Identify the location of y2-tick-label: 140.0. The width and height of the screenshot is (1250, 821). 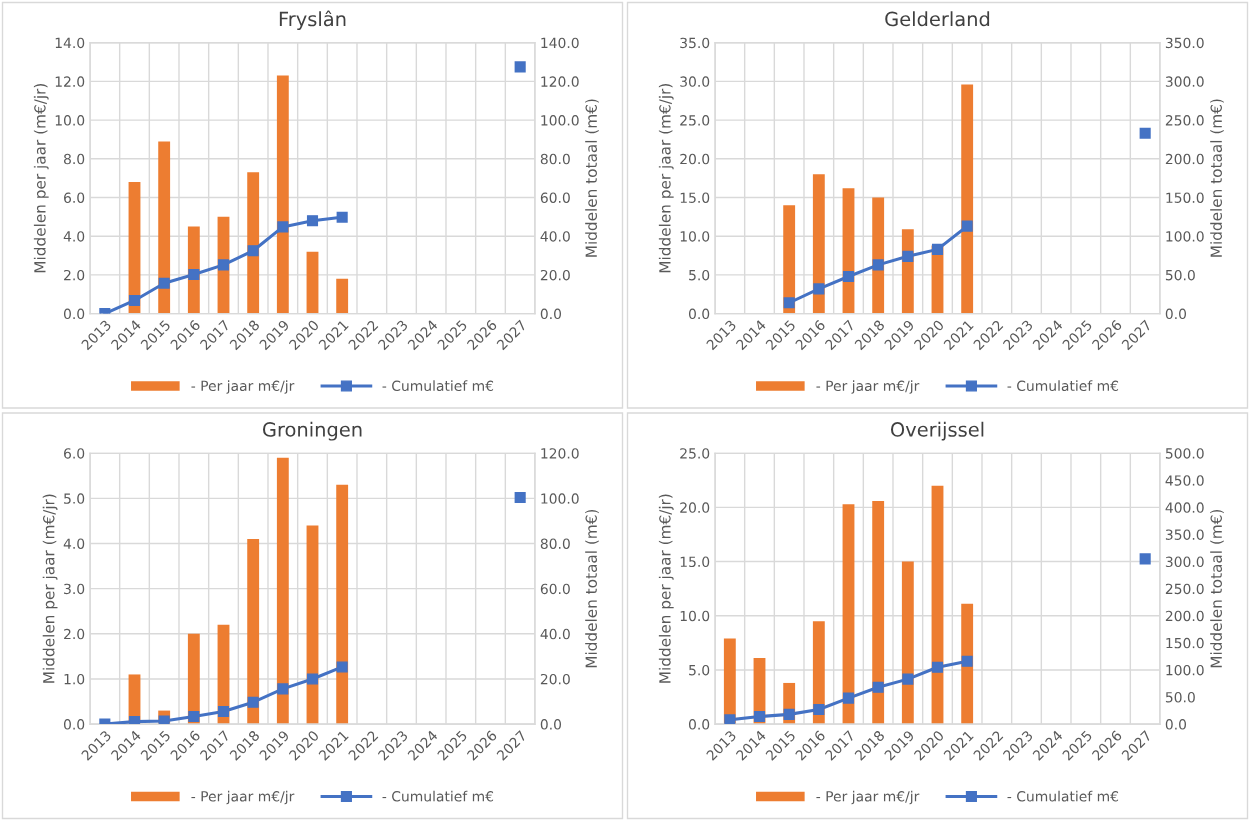
(560, 43).